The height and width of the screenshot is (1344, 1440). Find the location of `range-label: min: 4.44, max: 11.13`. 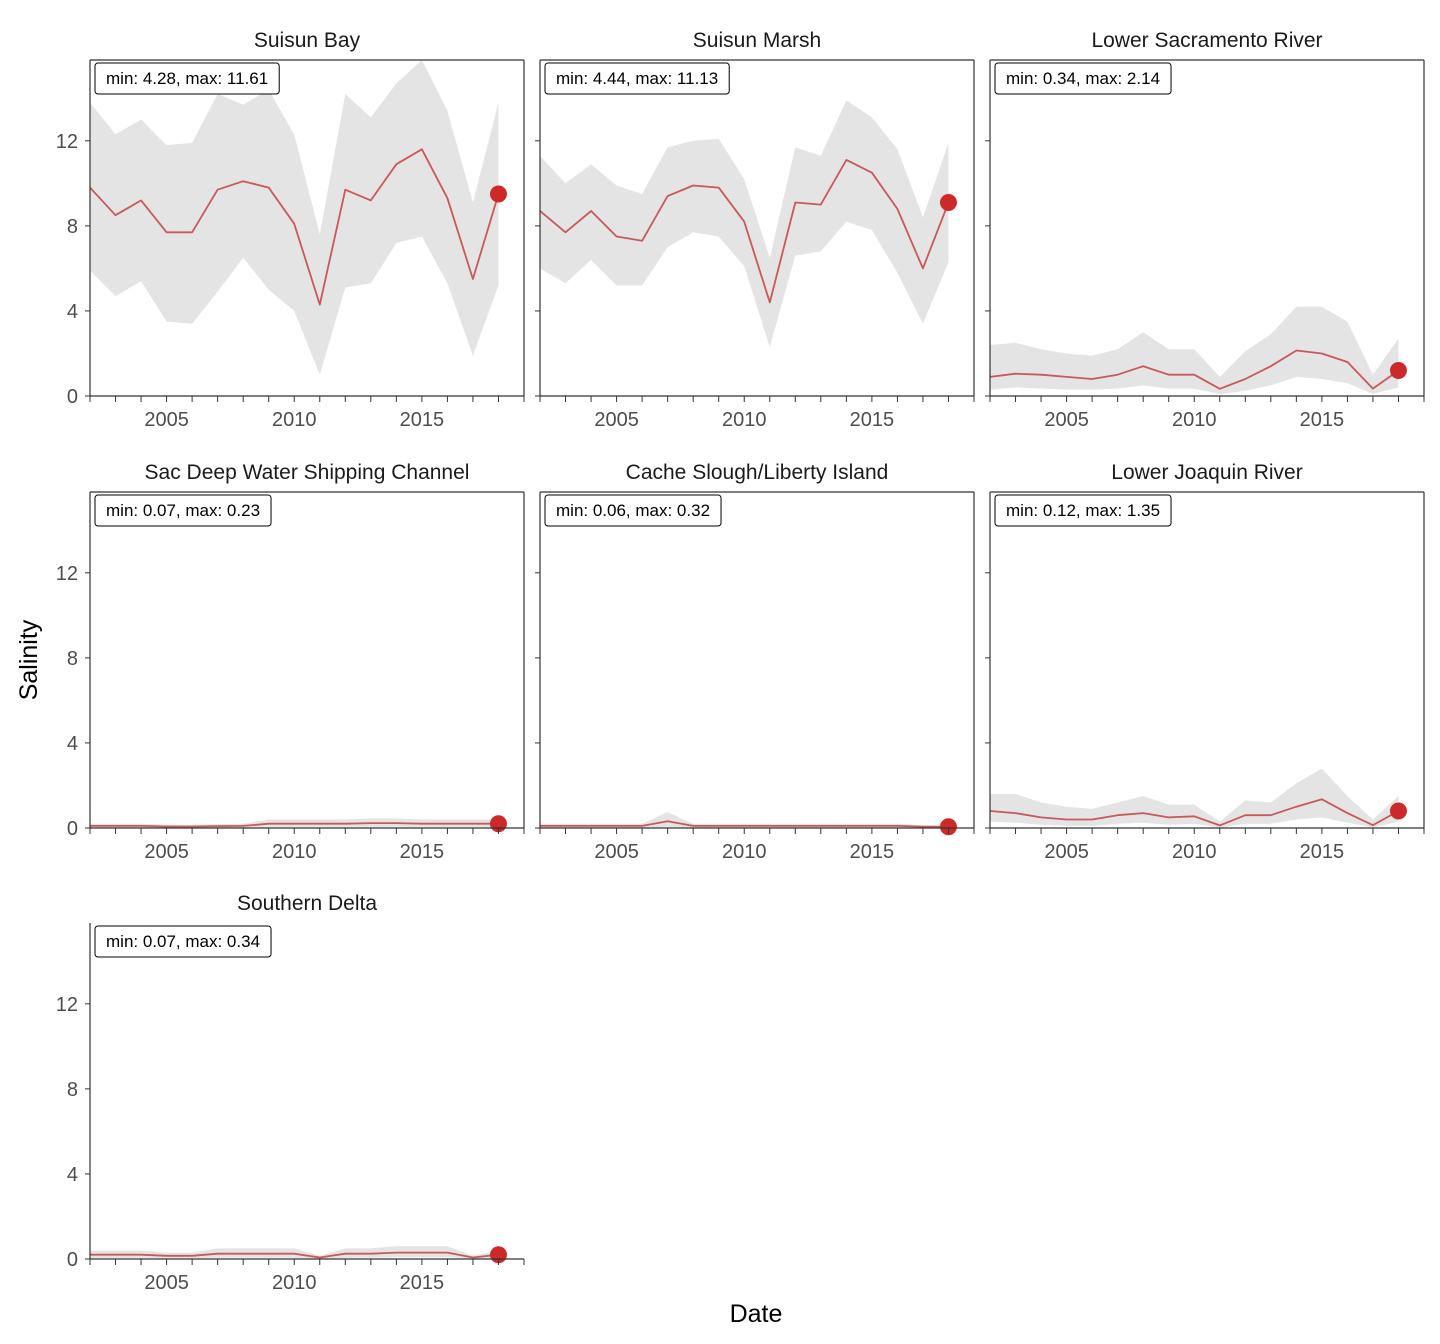

range-label: min: 4.44, max: 11.13 is located at coordinates (637, 78).